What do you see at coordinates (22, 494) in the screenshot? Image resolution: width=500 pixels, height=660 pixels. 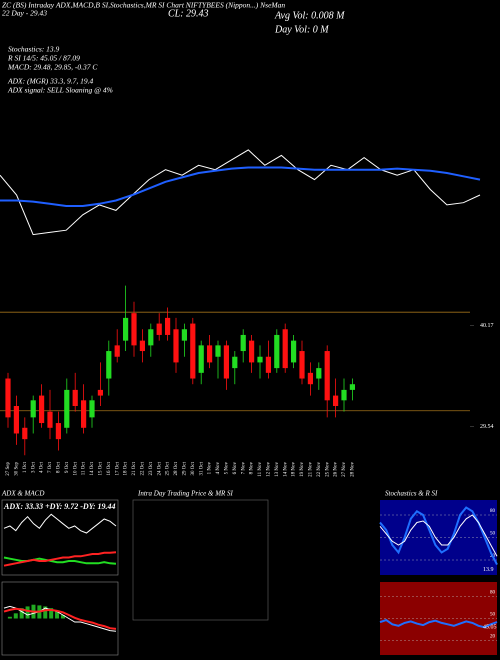 I see `panel-title: ADX & MACD` at bounding box center [22, 494].